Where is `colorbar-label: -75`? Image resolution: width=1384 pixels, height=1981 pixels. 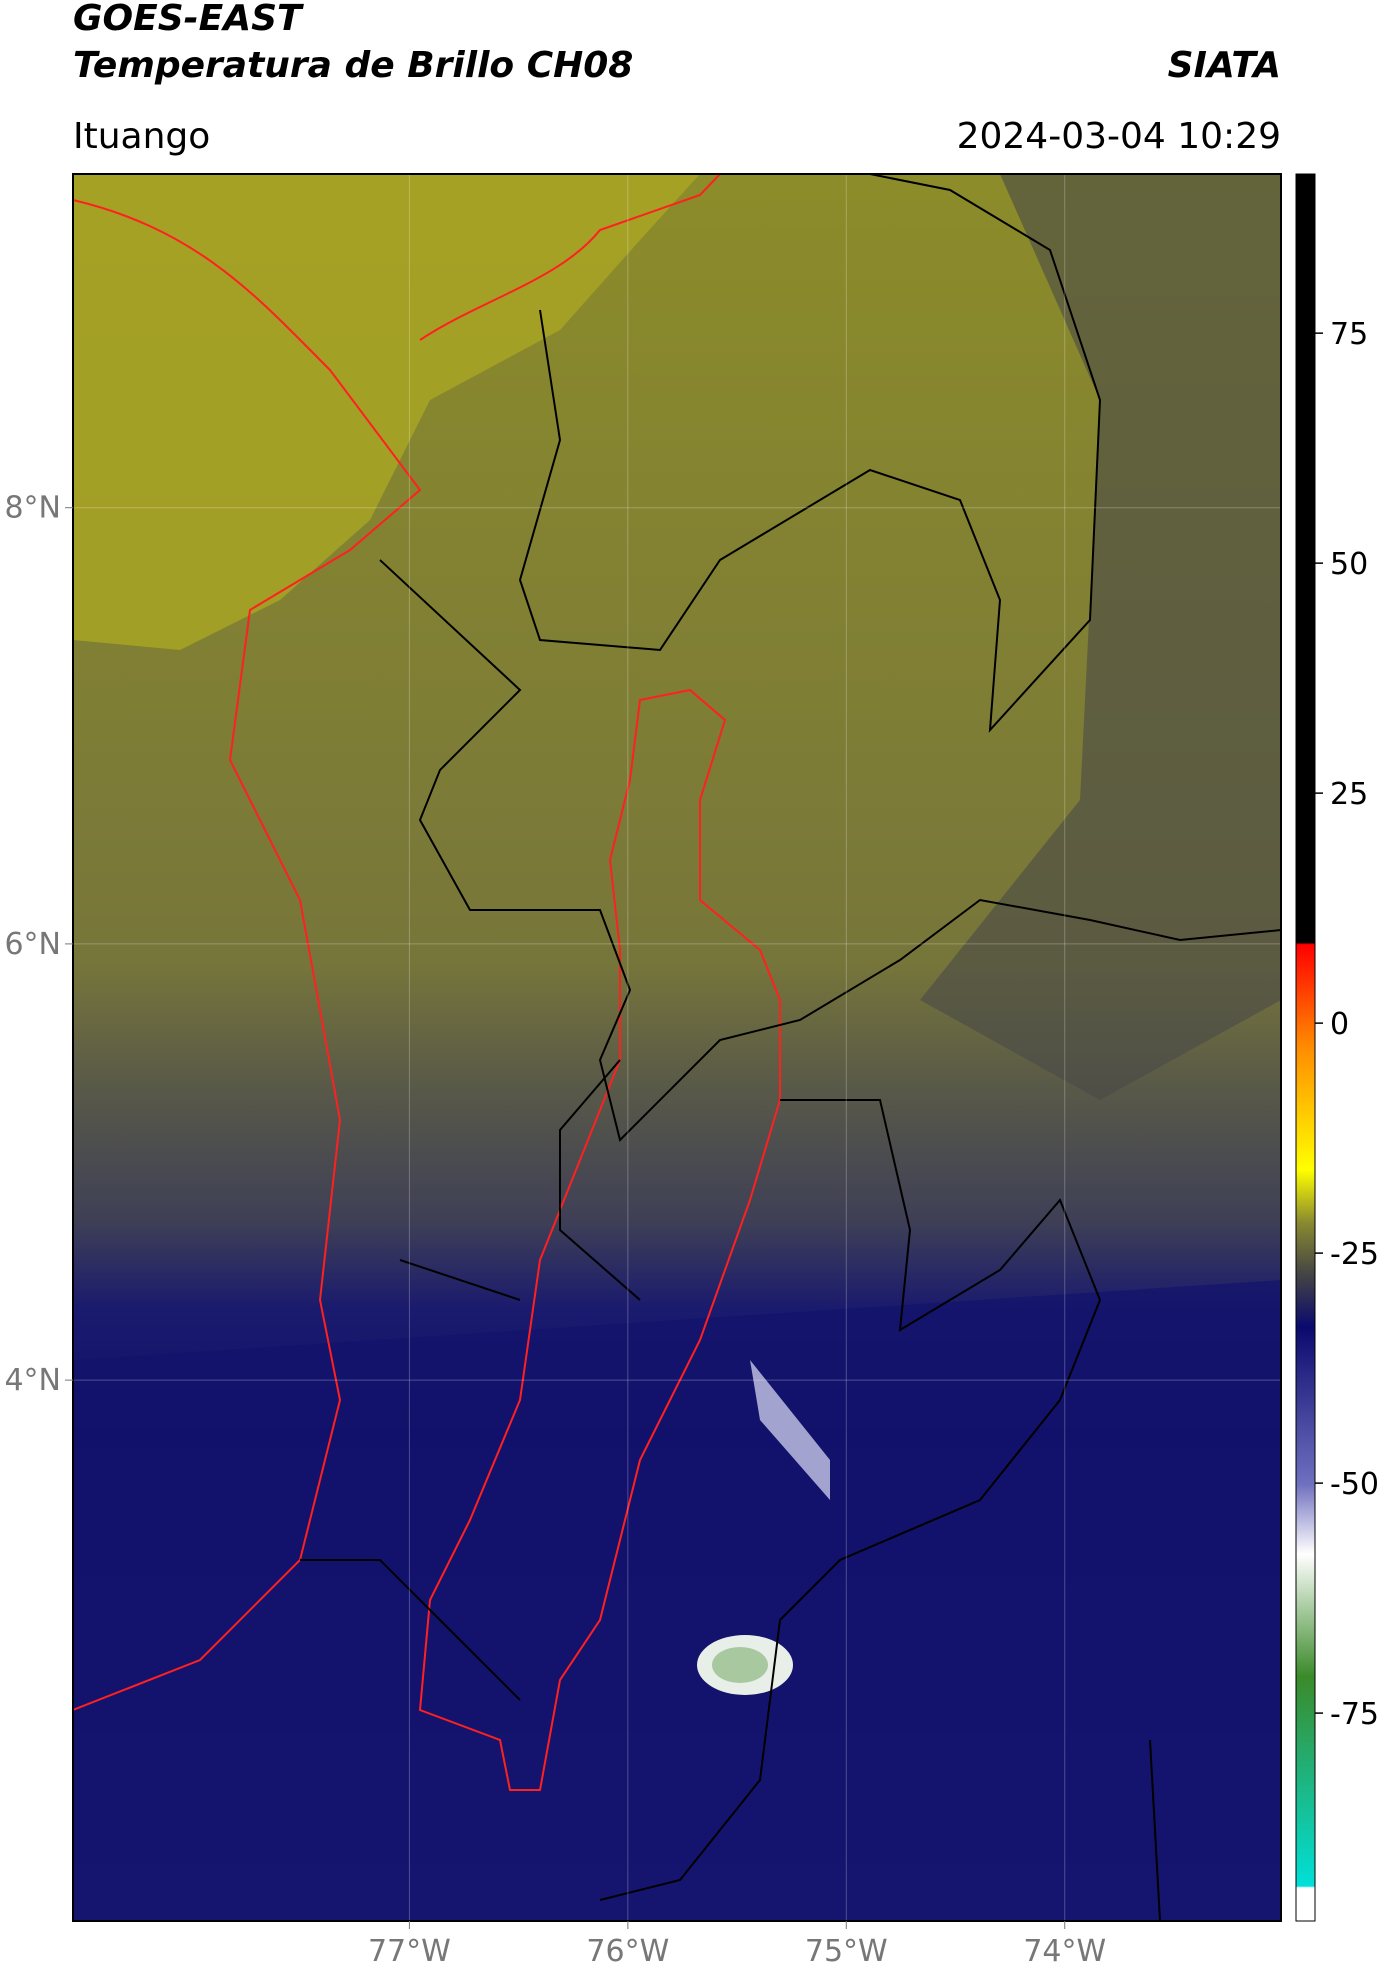
colorbar-label: -75 is located at coordinates (1354, 1714).